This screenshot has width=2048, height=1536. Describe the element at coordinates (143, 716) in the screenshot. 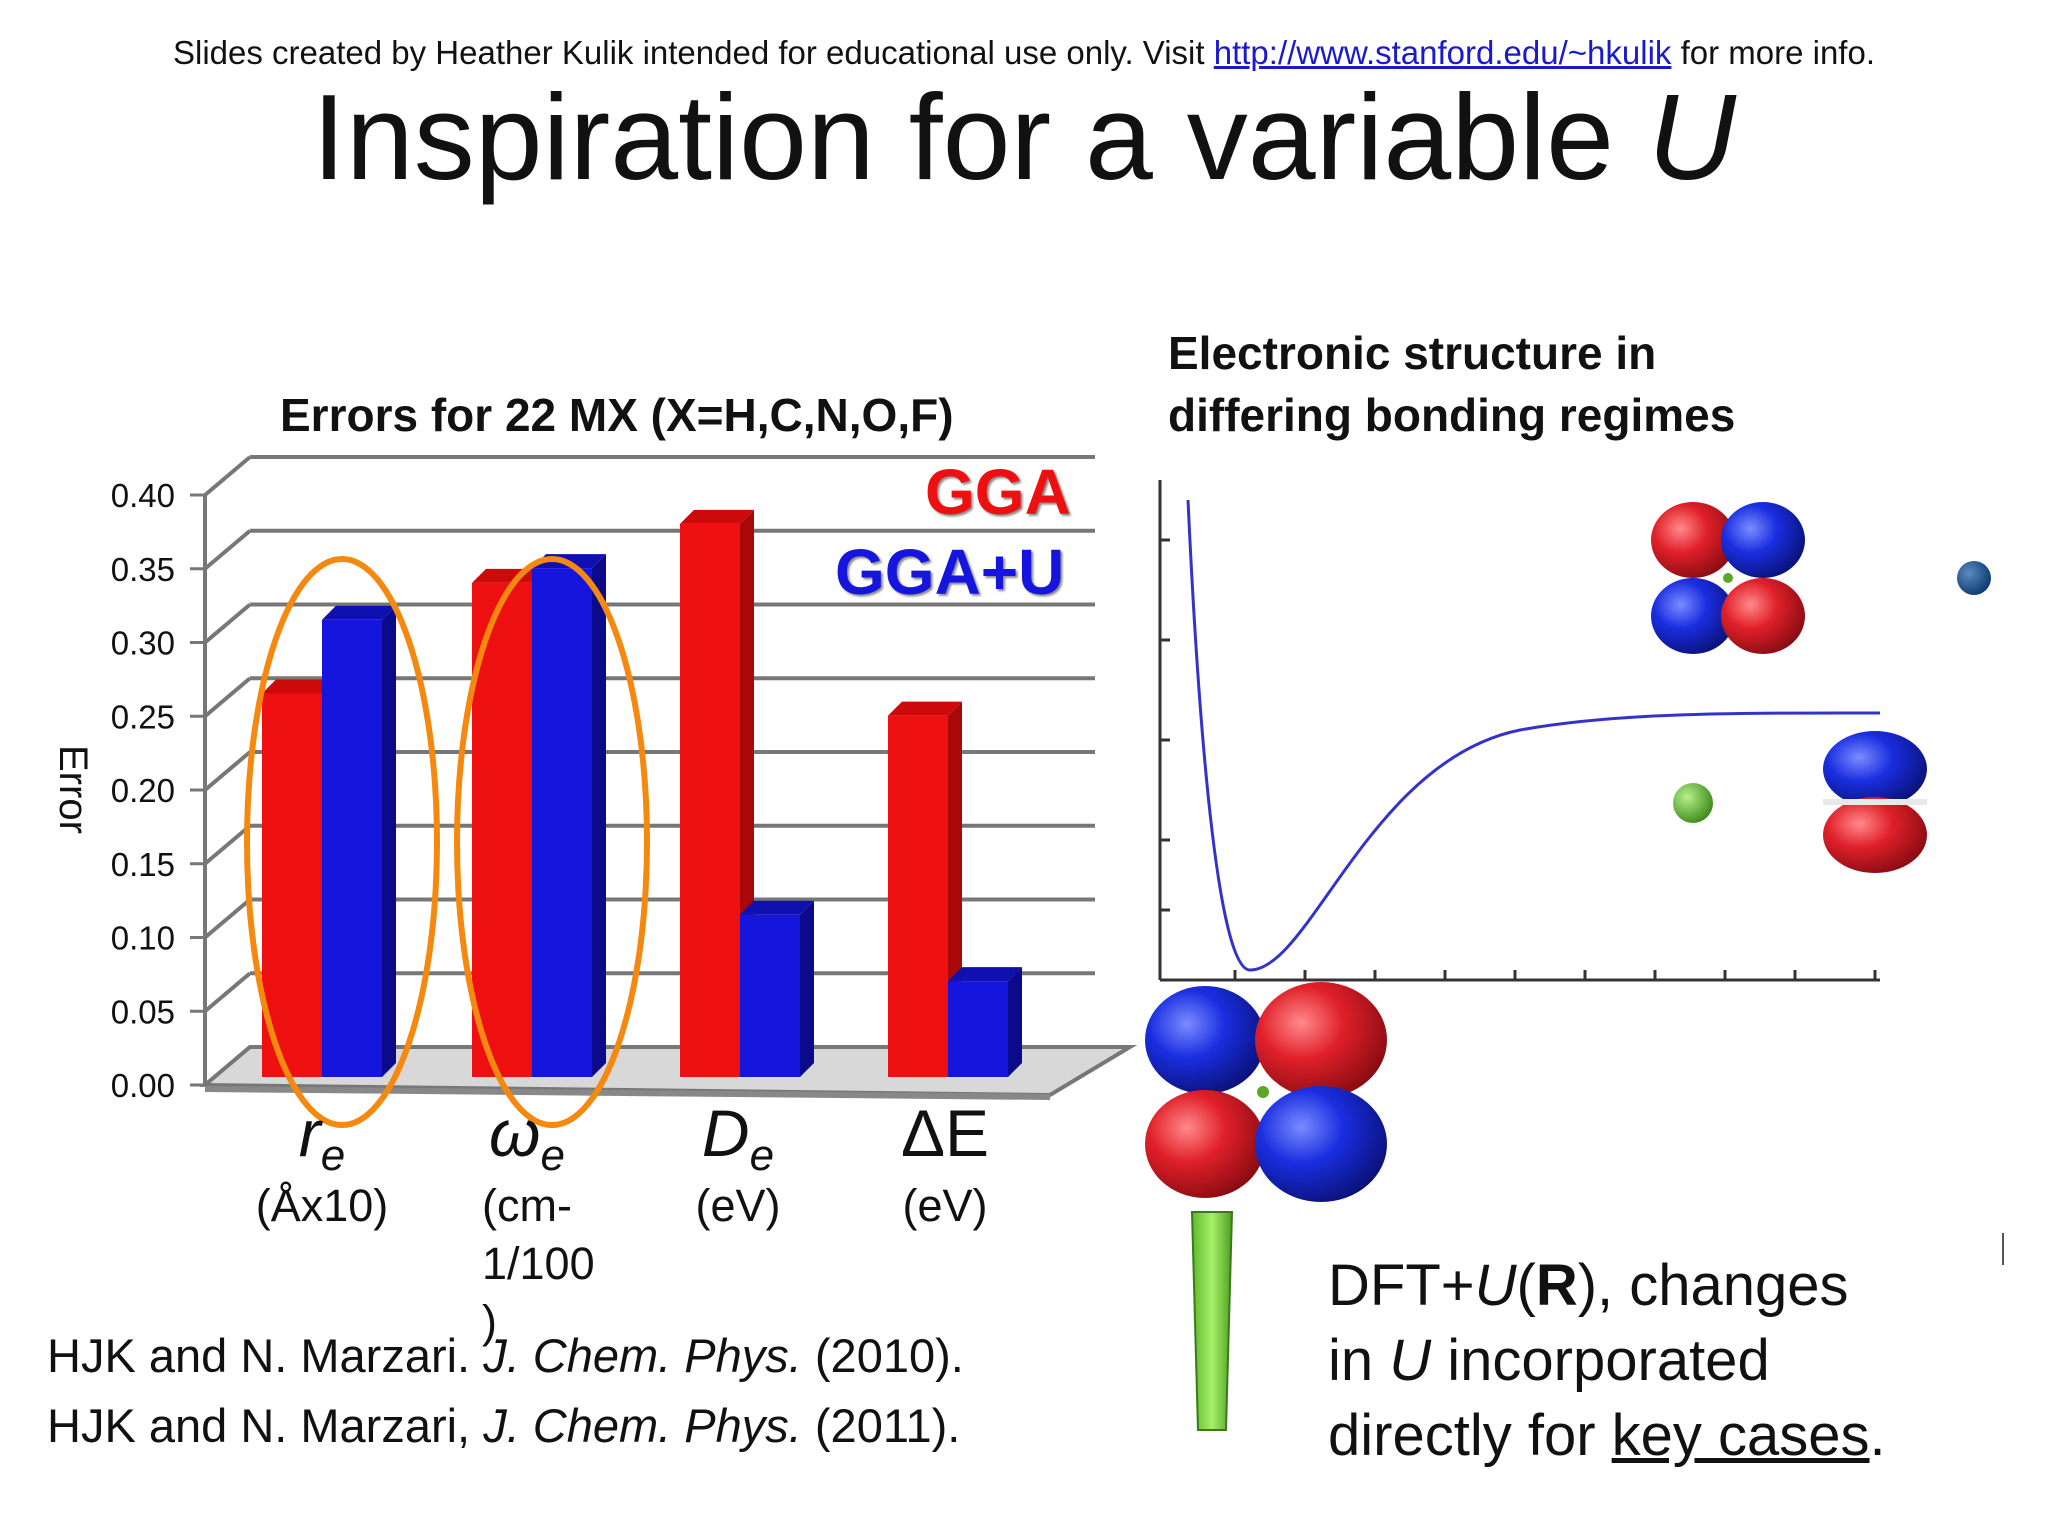

I see `y-tick-label: 0.25` at that location.